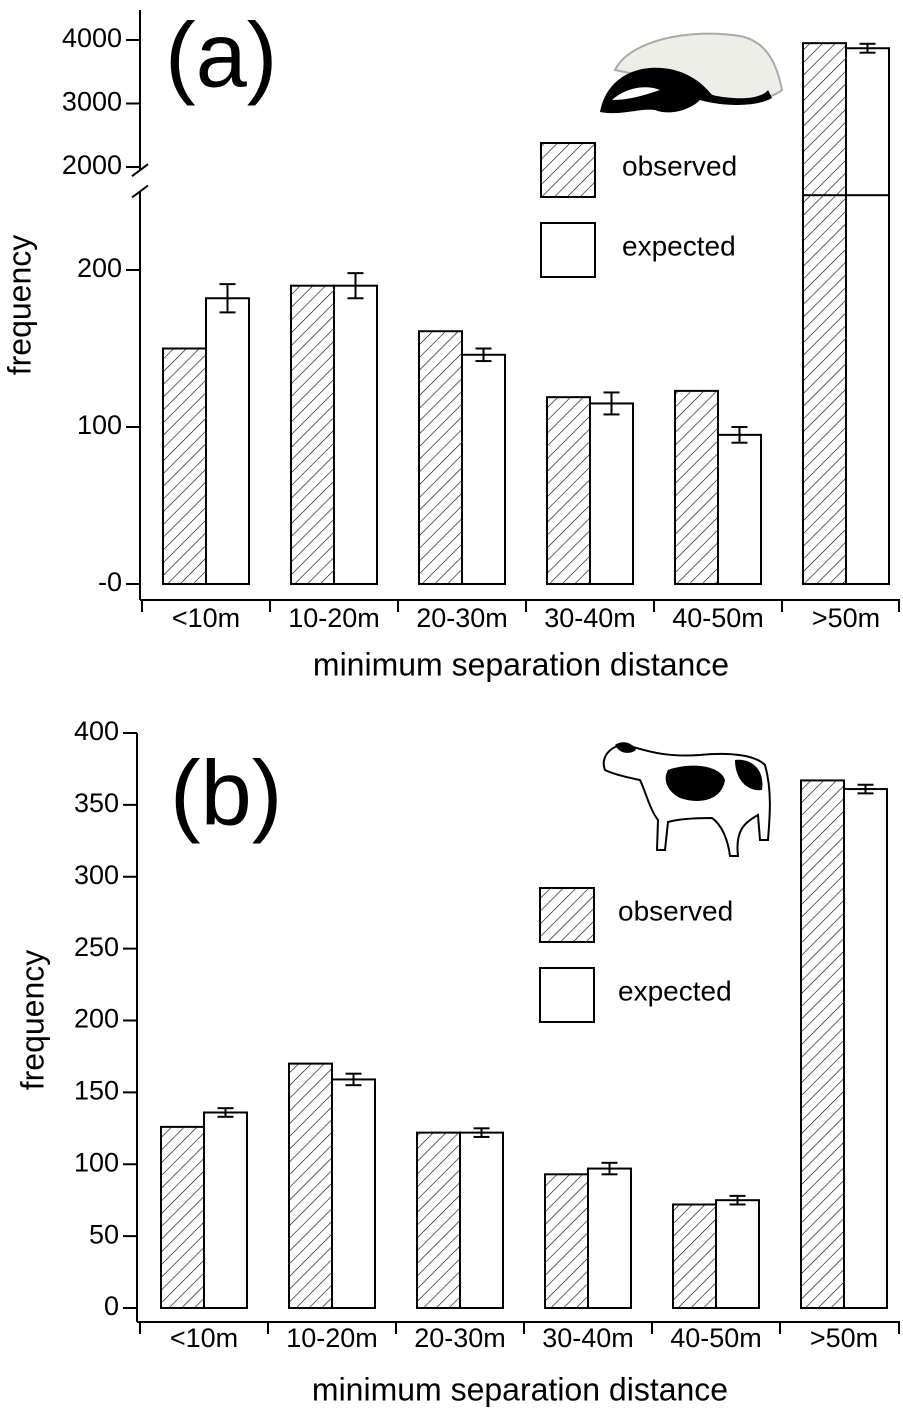 The height and width of the screenshot is (1414, 903). I want to click on y-tick-label: -0, so click(110, 582).